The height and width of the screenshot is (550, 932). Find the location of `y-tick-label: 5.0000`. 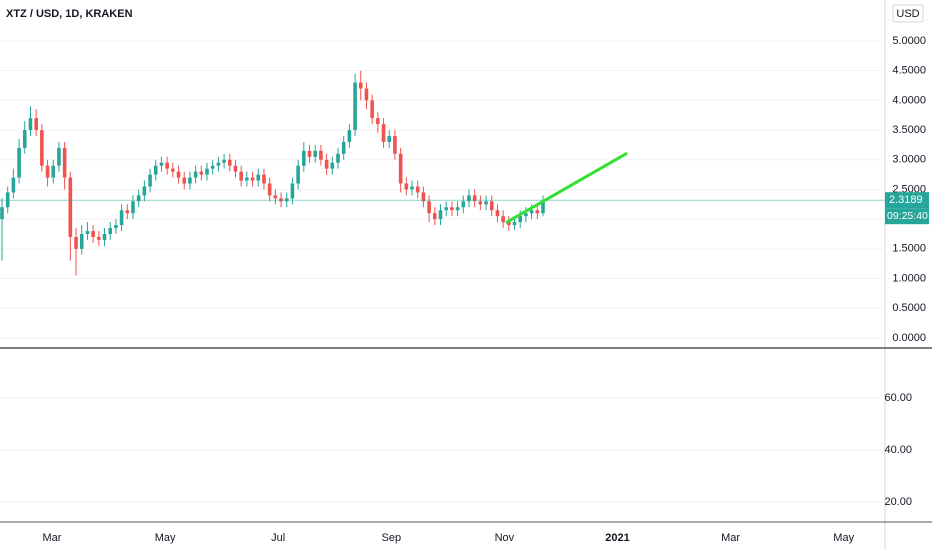

y-tick-label: 5.0000 is located at coordinates (909, 41).